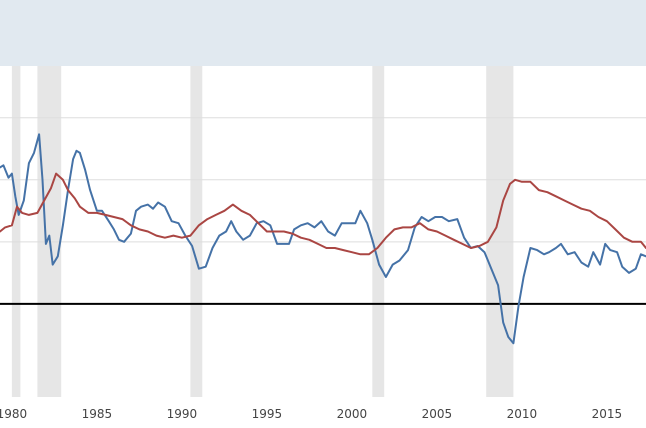 This screenshot has height=428, width=646. What do you see at coordinates (311, 414) in the screenshot?
I see `x-axis-tick-labels: 1980 1985 1990 1995 2000 2005 2010 2015` at bounding box center [311, 414].